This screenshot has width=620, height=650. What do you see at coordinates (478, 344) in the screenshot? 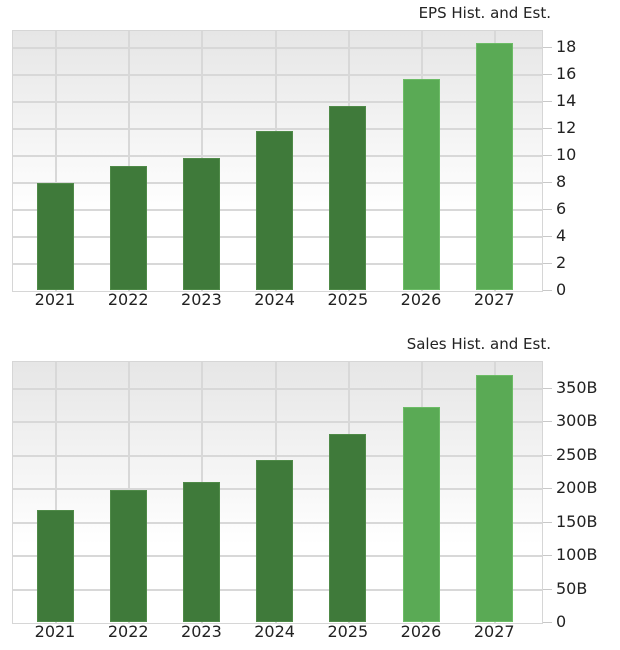
I see `sales-chart-title: Sales Hist. and Est.` at bounding box center [478, 344].